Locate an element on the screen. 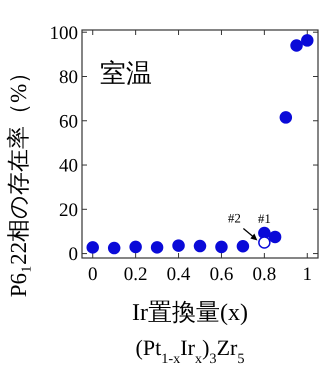  y-tick-label: 80 is located at coordinates (68, 77).